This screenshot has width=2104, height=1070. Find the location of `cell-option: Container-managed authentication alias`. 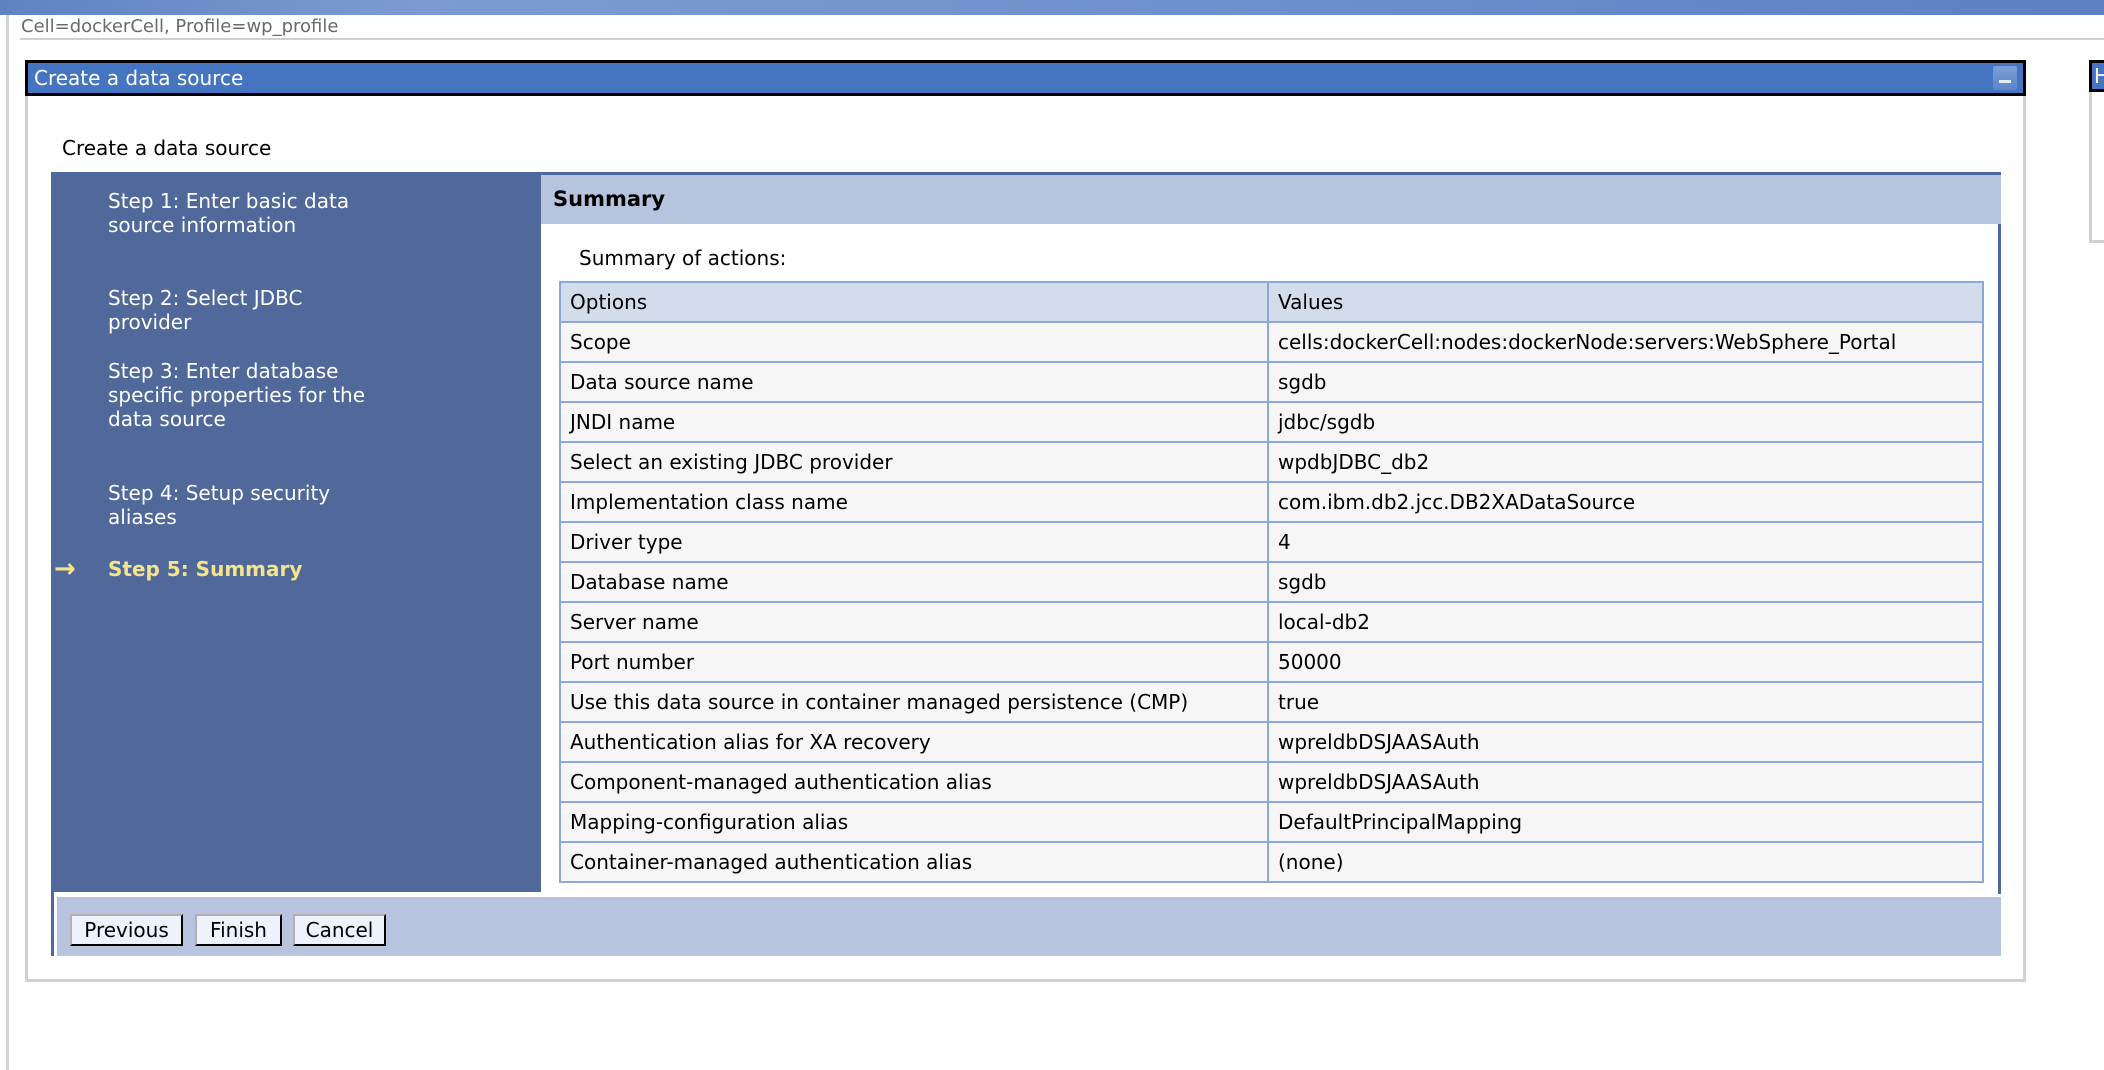

cell-option: Container-managed authentication alias is located at coordinates (914, 862).